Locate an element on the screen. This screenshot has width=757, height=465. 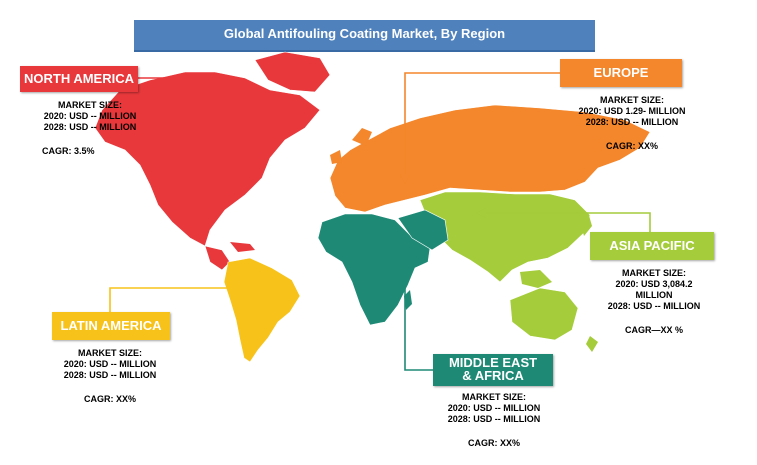
asia-pacific-leader-line is located at coordinates (566, 222).